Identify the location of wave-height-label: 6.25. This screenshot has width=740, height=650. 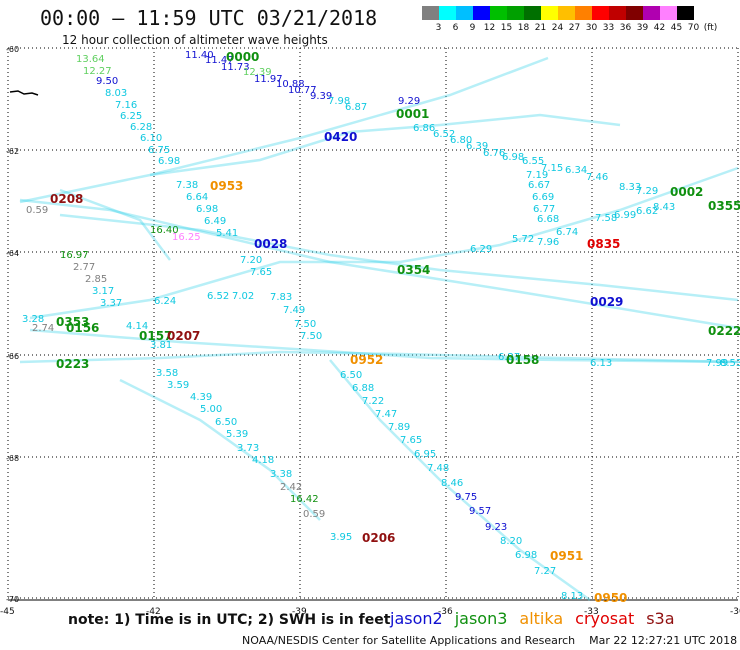
(131, 116).